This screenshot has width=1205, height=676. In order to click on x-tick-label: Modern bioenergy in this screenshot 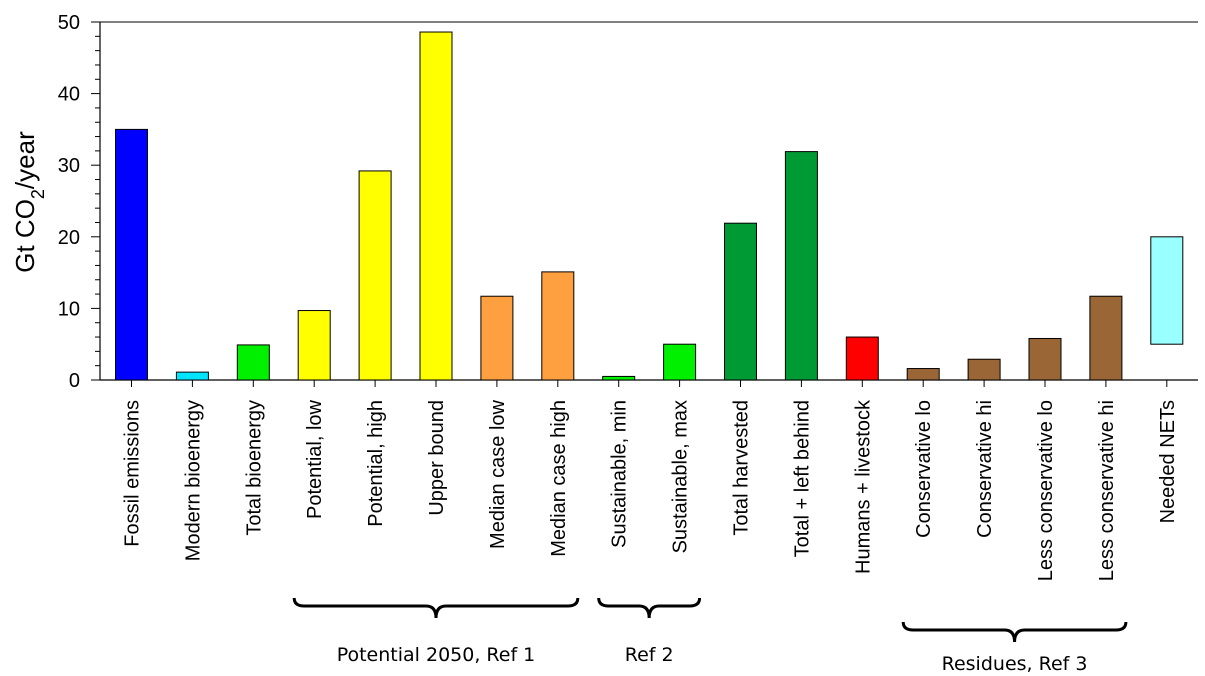, I will do `click(193, 480)`.